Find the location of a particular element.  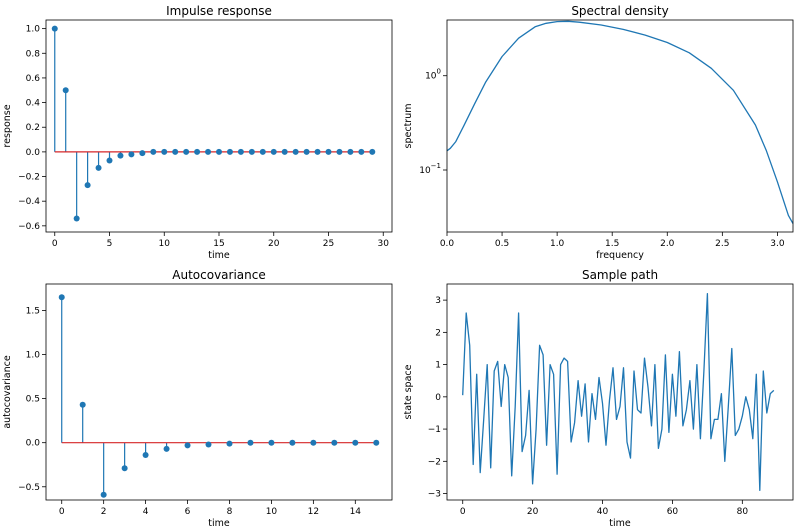

chart-title: Impulse response is located at coordinates (219, 11).